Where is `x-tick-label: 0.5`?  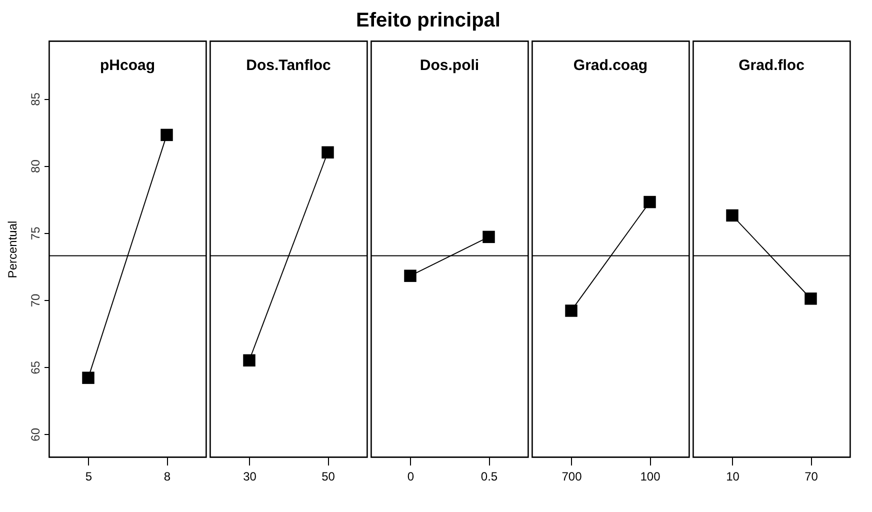 x-tick-label: 0.5 is located at coordinates (489, 477).